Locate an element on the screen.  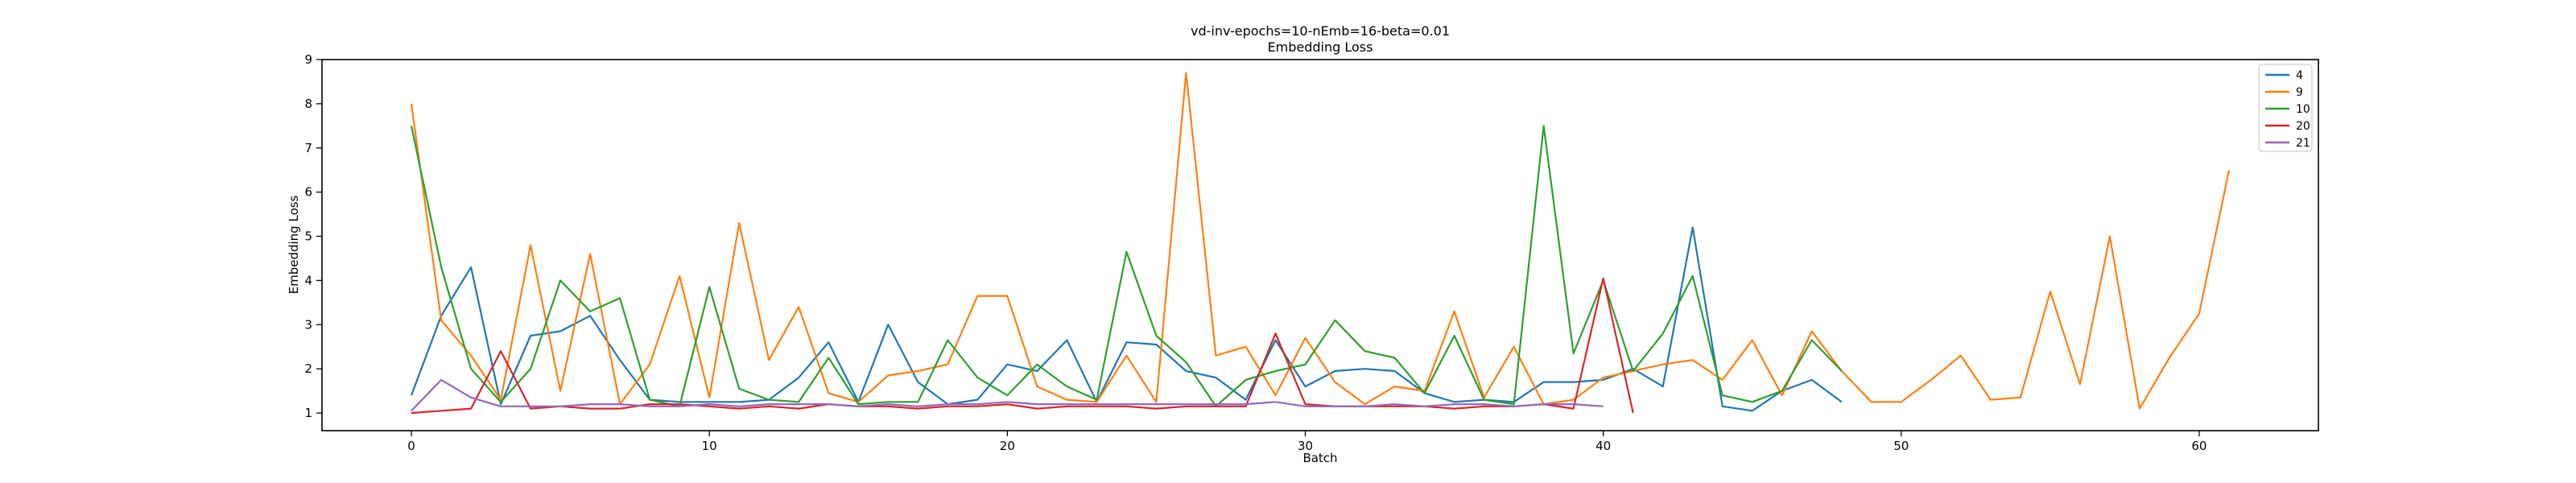
y-tick-label: 7 is located at coordinates (308, 148).